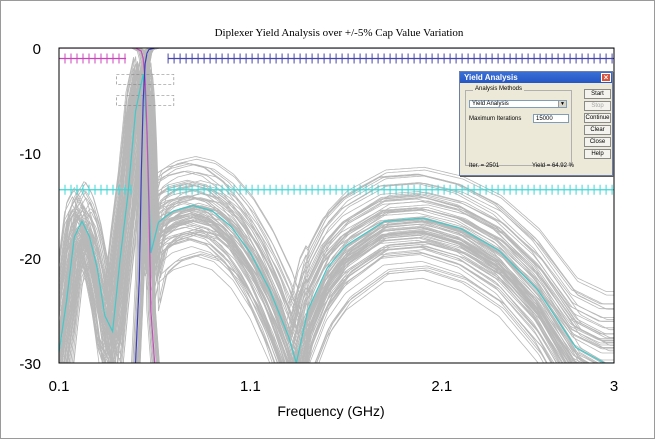 This screenshot has width=655, height=440. What do you see at coordinates (551, 118) in the screenshot?
I see `max-iterations-input: 15000` at bounding box center [551, 118].